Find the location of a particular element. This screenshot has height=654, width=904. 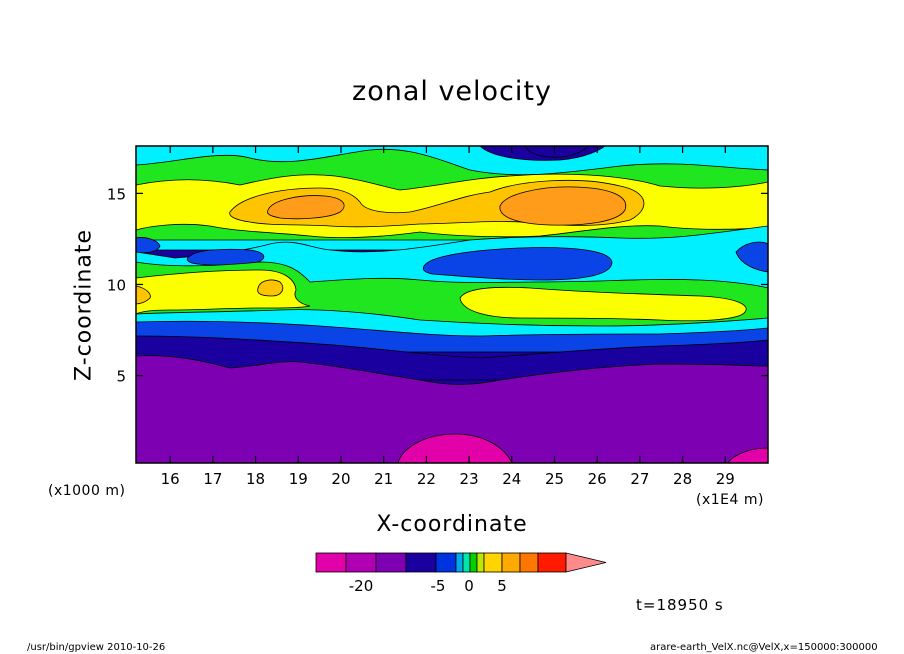

time-label: t=18950 s is located at coordinates (680, 605).